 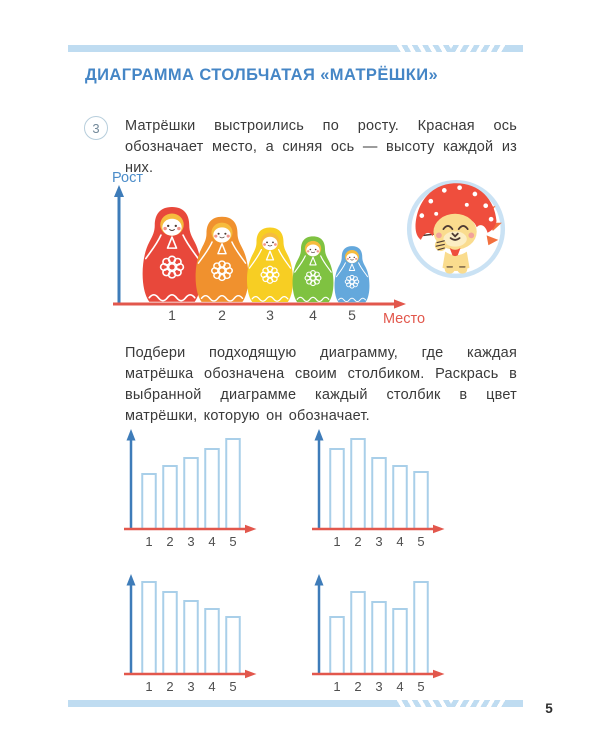 I want to click on face-icon, so click(x=455, y=233).